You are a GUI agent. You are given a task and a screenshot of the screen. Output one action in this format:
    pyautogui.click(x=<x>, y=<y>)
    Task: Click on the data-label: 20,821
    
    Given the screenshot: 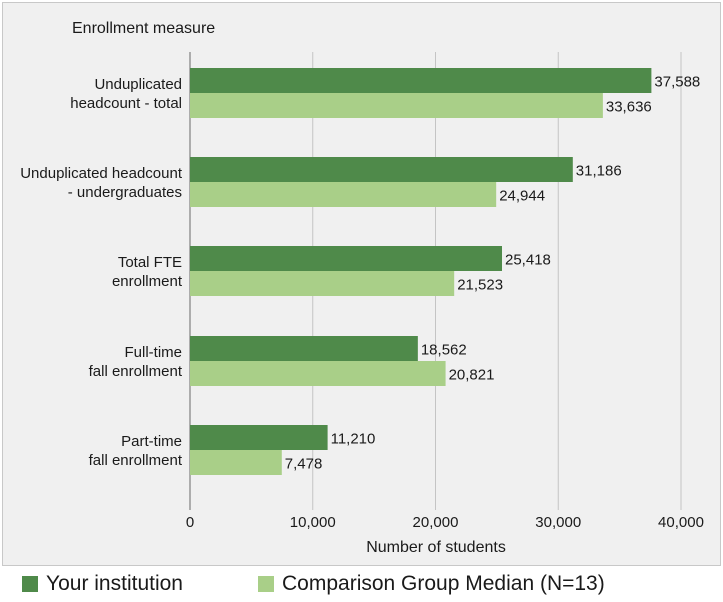 What is the action you would take?
    pyautogui.click(x=472, y=375)
    